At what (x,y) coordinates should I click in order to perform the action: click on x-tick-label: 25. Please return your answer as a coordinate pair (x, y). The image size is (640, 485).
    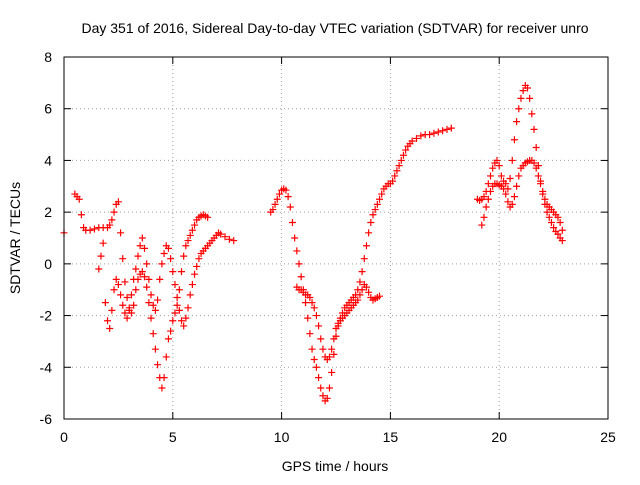
    Looking at the image, I should click on (608, 437).